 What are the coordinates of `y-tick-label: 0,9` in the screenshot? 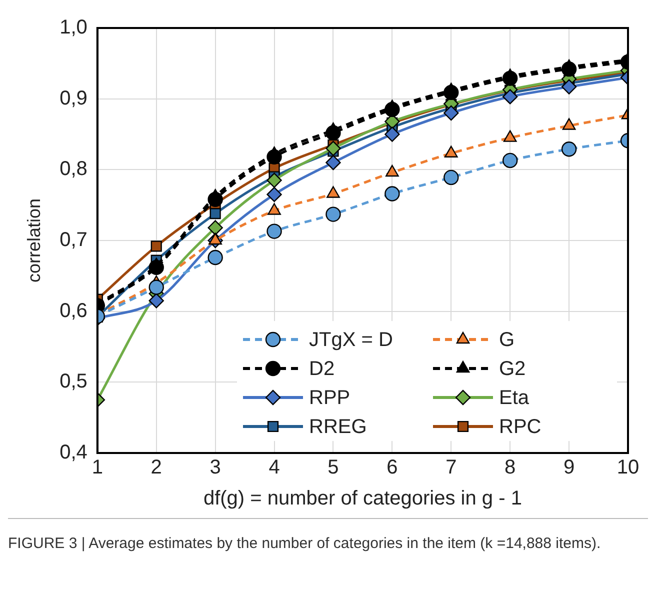 It's located at (74, 98).